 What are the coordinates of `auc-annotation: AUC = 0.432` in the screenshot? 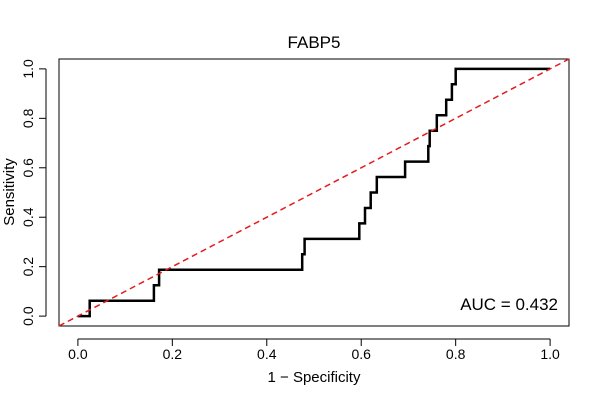 It's located at (509, 304).